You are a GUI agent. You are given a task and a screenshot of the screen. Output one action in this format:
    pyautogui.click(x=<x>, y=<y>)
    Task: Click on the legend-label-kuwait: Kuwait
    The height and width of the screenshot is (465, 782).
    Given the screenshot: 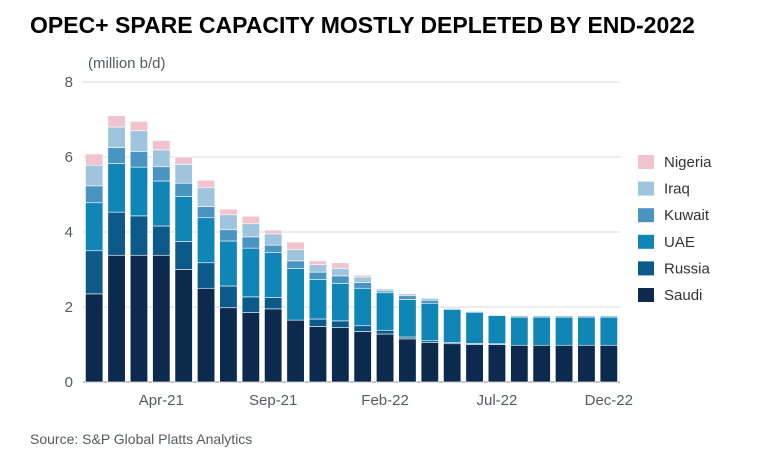 What is the action you would take?
    pyautogui.click(x=687, y=215)
    